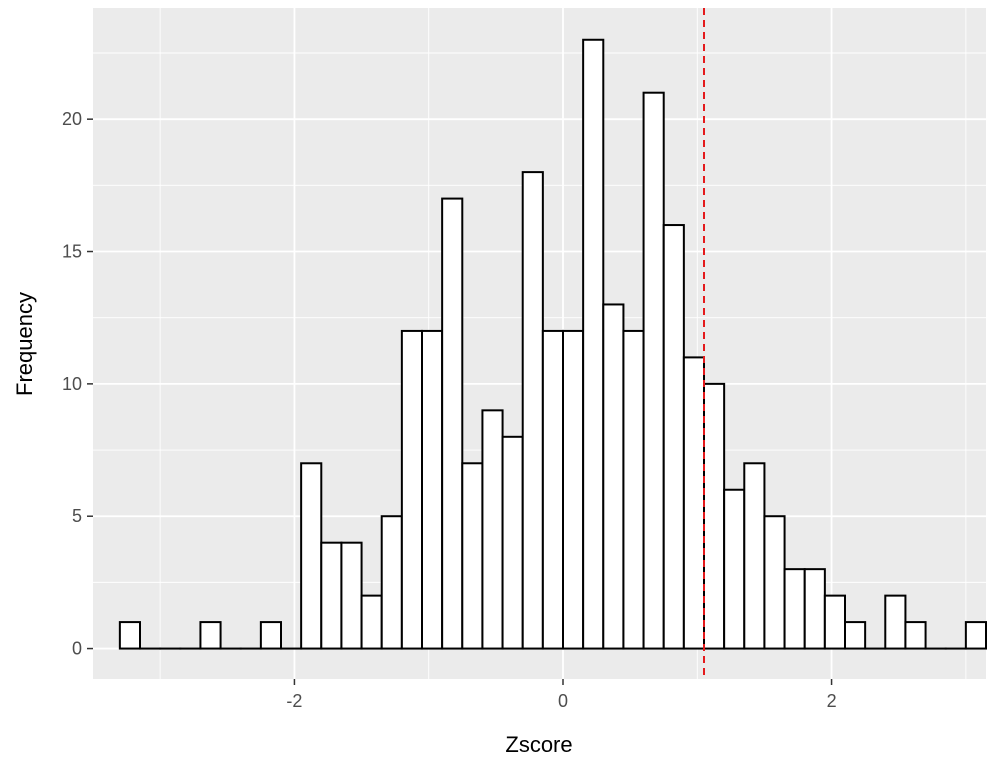  Describe the element at coordinates (294, 701) in the screenshot. I see `x-tick-label: -2` at that location.